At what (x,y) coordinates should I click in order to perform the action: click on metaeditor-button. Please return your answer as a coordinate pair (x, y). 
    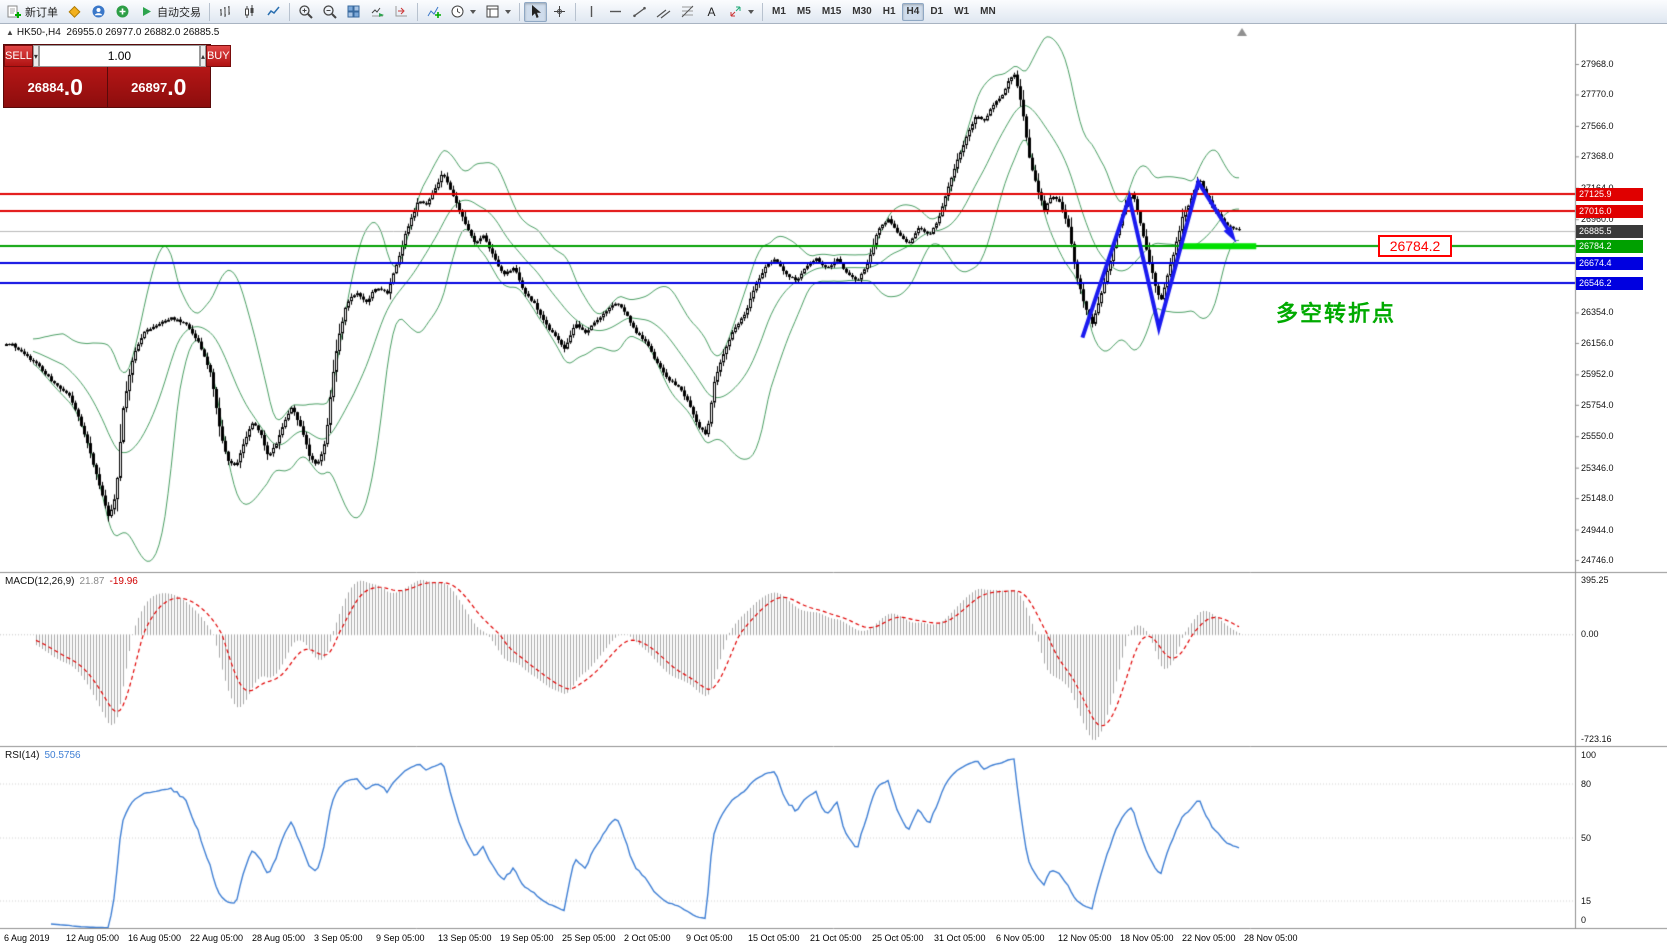
    Looking at the image, I should click on (74, 12).